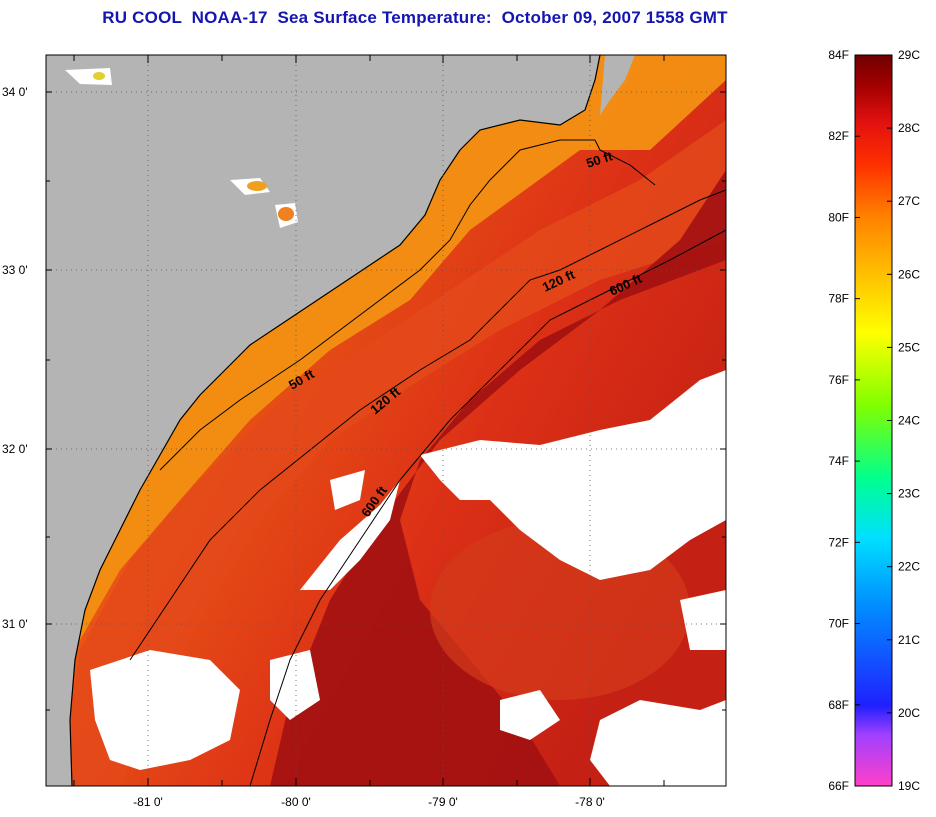 The width and height of the screenshot is (936, 817). I want to click on lat-label-32: 32 0', so click(15, 449).